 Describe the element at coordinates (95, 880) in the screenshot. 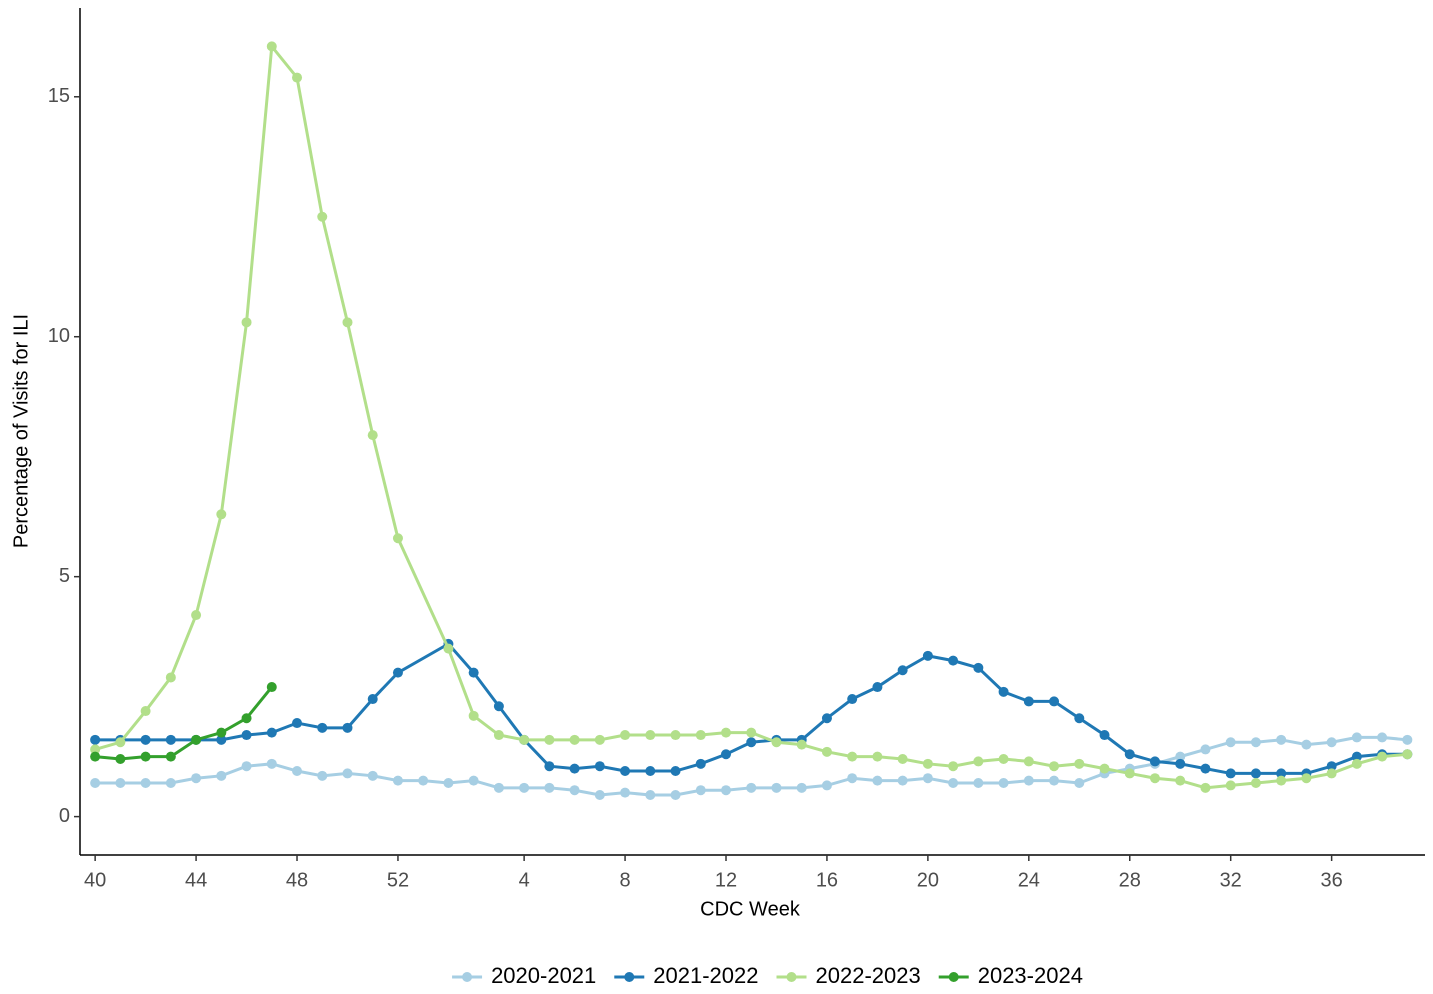

I see `x-tick-label: 40` at that location.